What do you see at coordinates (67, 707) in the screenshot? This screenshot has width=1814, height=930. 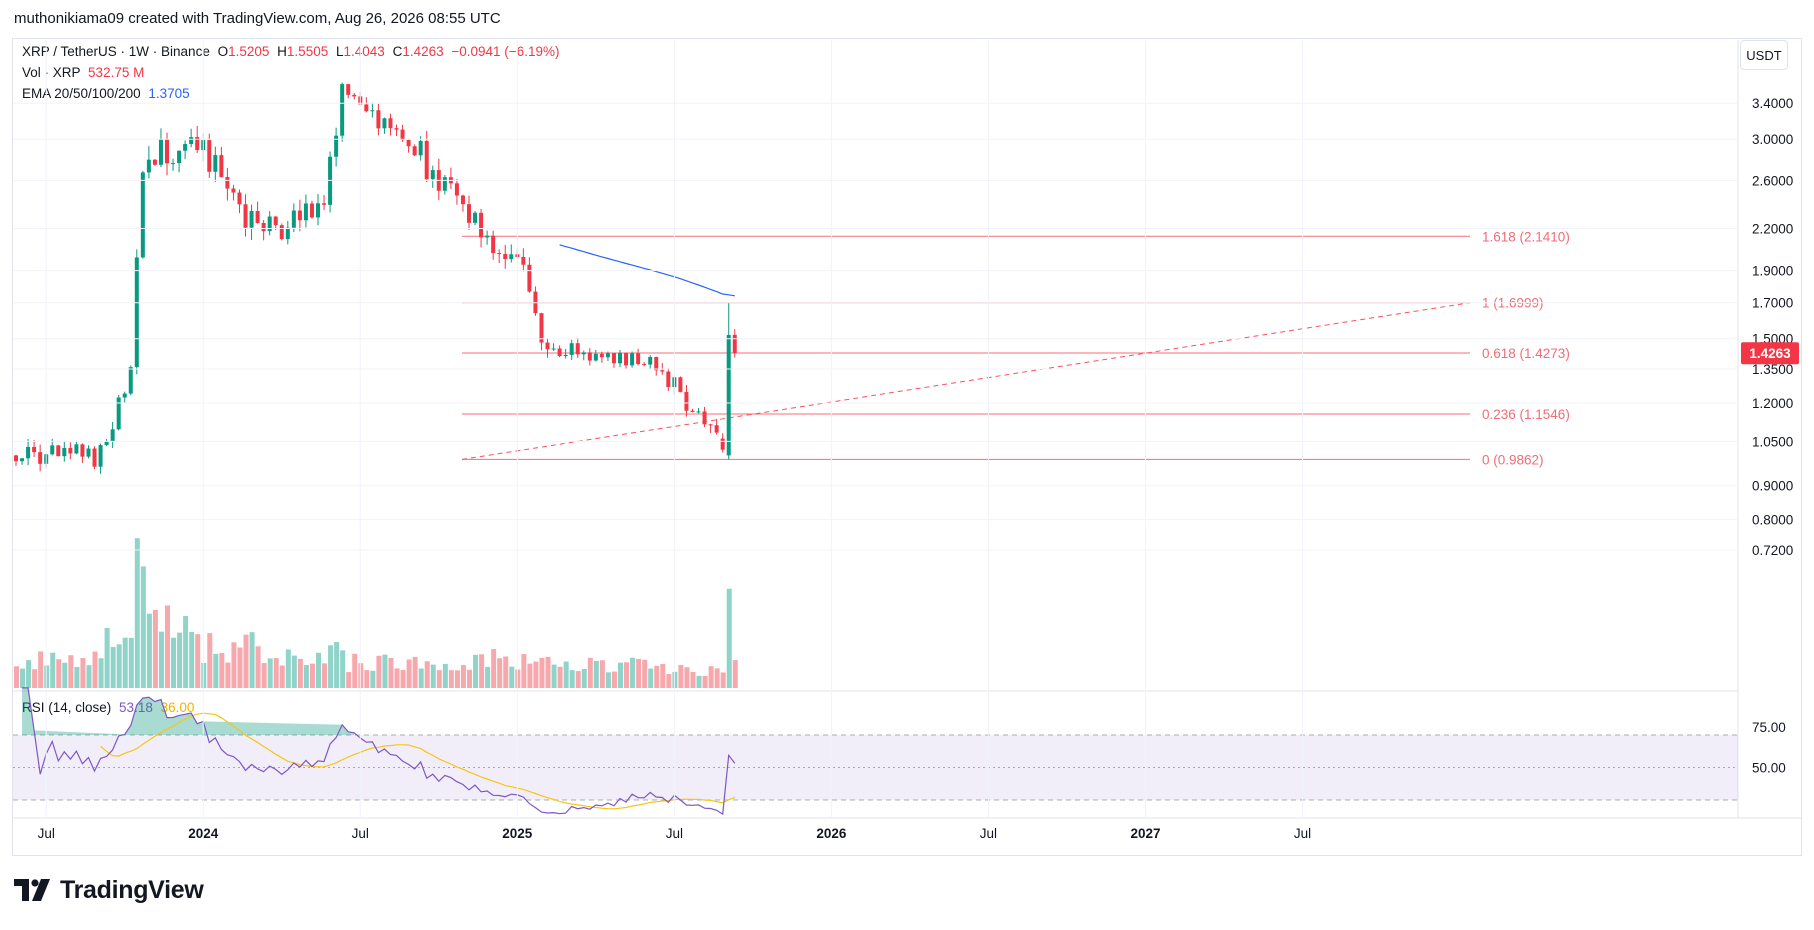 I see `rsi-label: RSI (14, close)` at bounding box center [67, 707].